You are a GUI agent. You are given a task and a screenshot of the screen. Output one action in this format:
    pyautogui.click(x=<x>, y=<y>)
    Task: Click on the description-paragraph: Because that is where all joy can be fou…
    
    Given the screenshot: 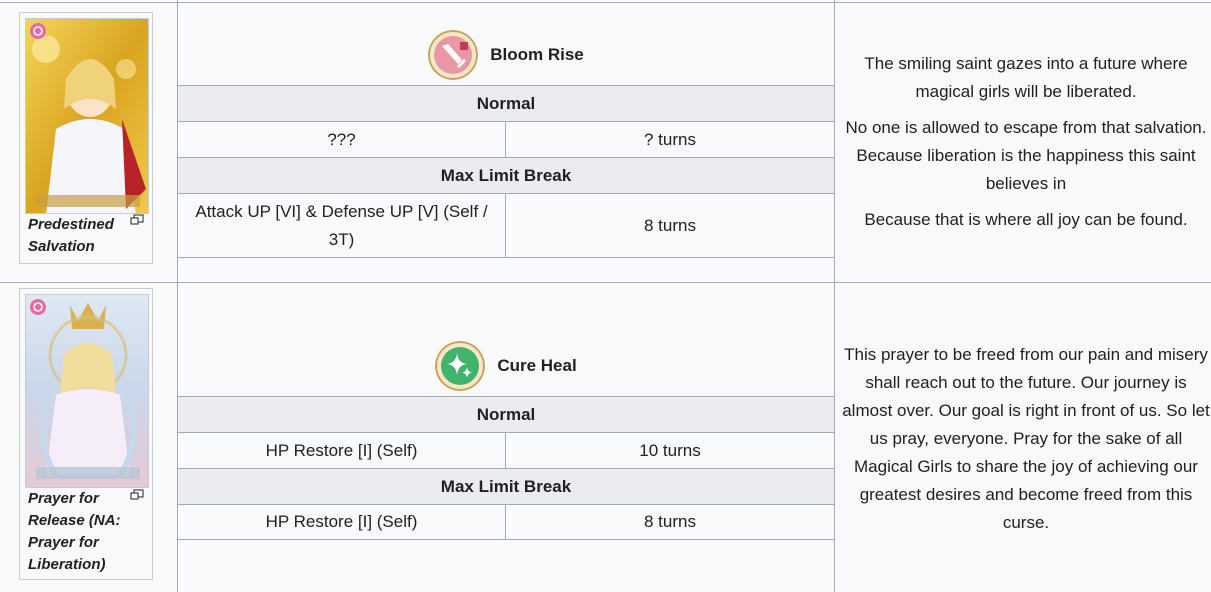 What is the action you would take?
    pyautogui.click(x=1026, y=219)
    